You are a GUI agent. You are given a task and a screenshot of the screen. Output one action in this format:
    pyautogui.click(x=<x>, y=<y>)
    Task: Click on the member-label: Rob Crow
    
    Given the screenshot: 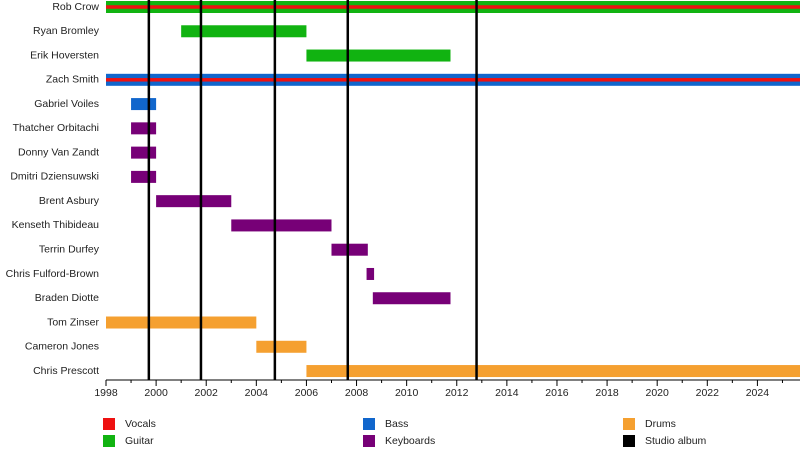 What is the action you would take?
    pyautogui.click(x=75, y=7)
    